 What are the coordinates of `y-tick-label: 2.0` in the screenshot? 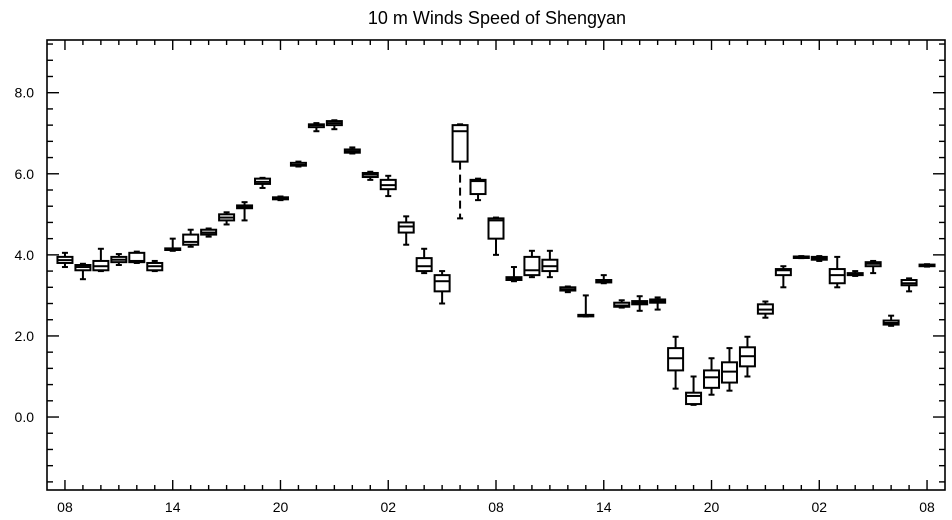 It's located at (25, 336).